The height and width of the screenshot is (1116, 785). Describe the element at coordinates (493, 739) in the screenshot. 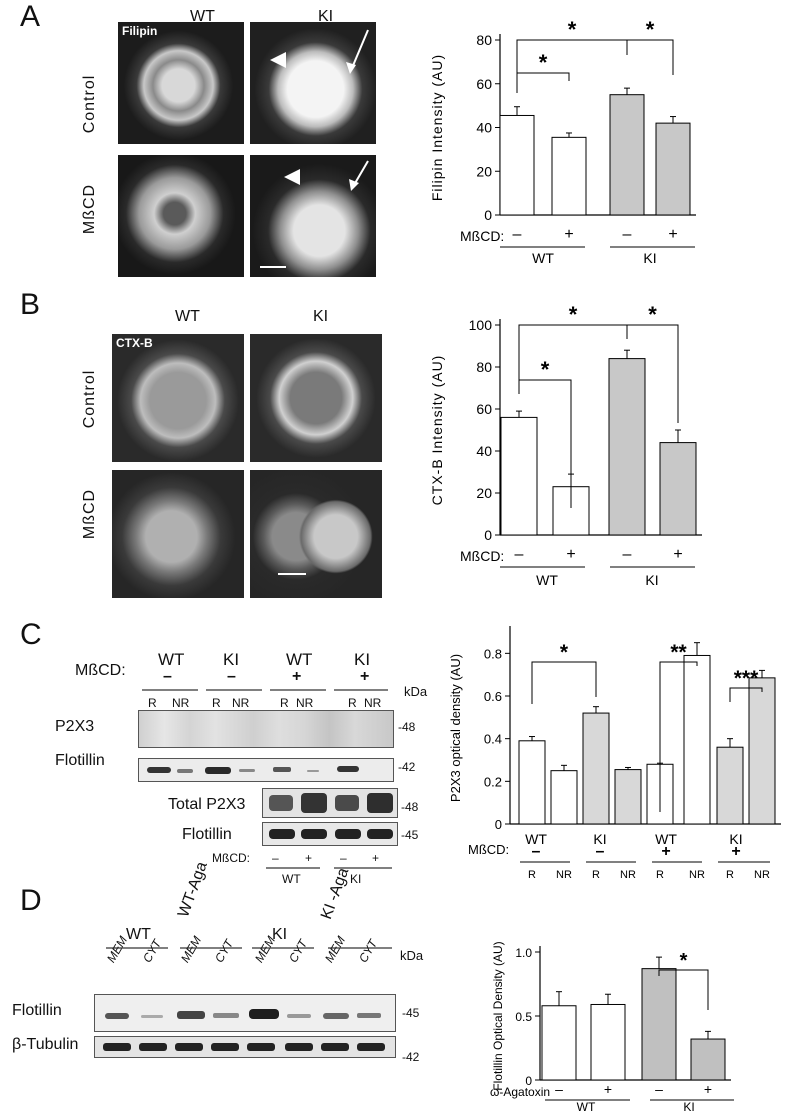

I see `y-tick-label: 0.4` at that location.